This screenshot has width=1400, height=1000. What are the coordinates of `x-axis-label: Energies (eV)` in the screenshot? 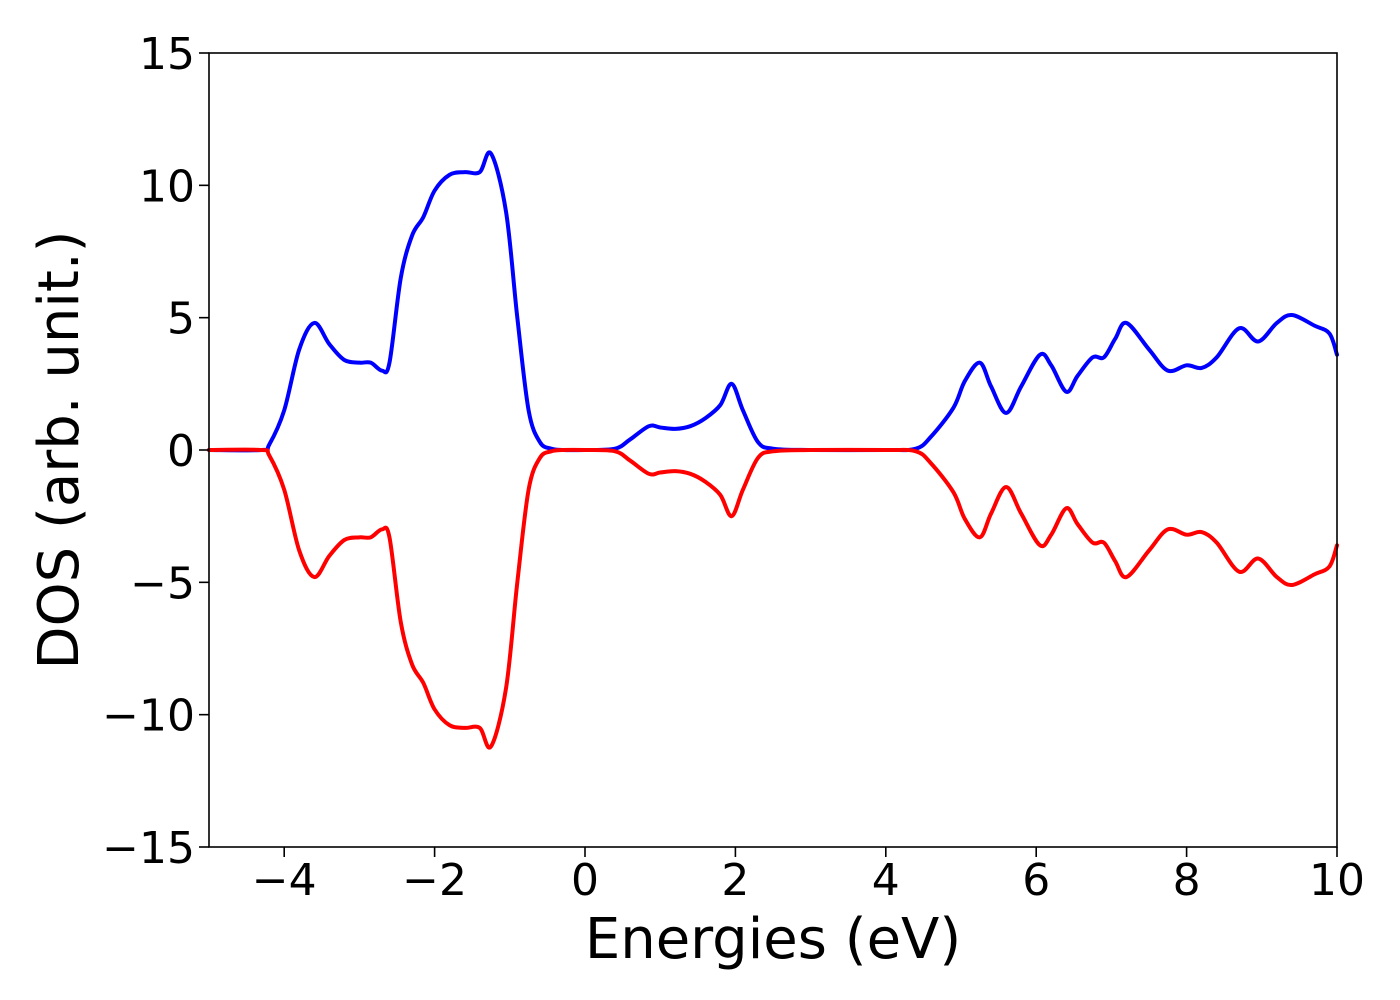 It's located at (773, 939).